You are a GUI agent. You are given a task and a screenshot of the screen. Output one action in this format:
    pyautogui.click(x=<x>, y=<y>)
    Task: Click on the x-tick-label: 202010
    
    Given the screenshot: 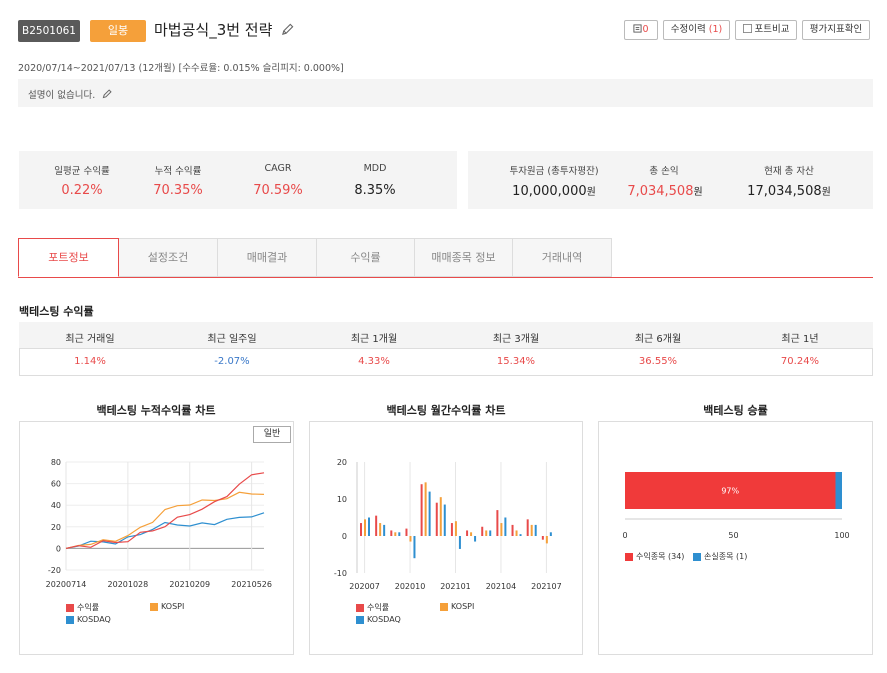 What is the action you would take?
    pyautogui.click(x=410, y=586)
    